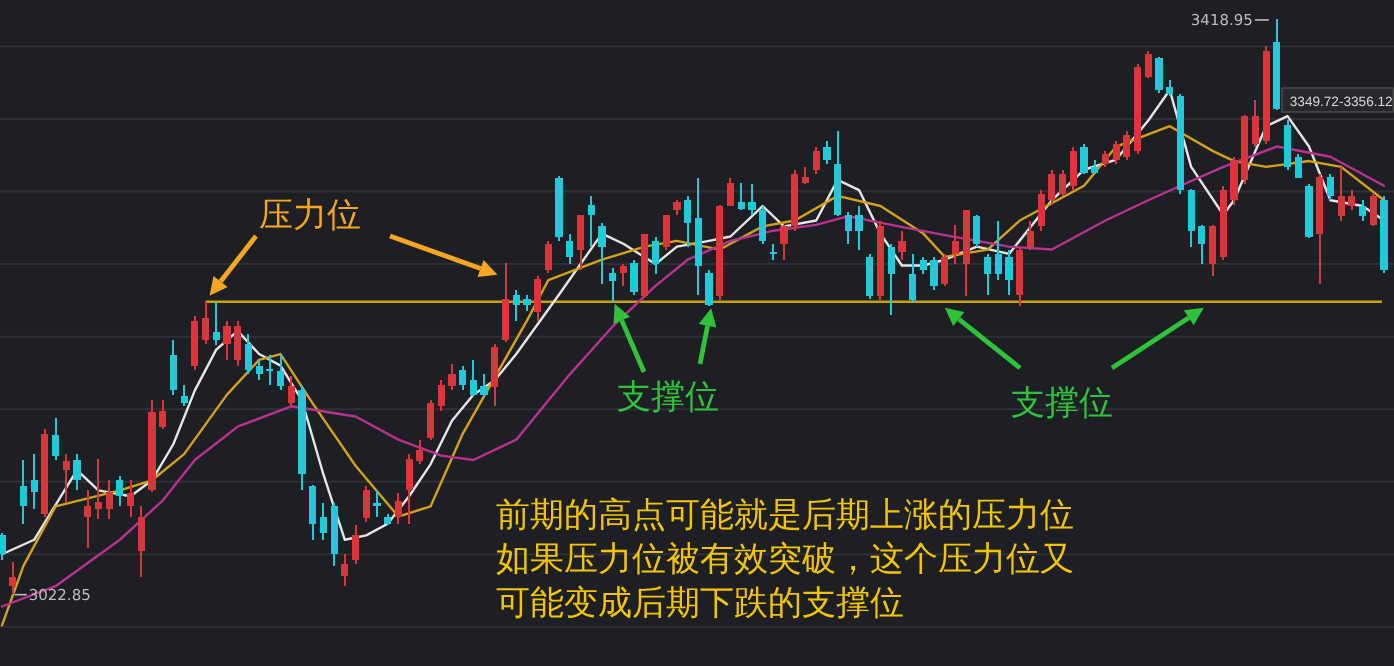 The height and width of the screenshot is (666, 1394). I want to click on annotation: 压力位, so click(310, 216).